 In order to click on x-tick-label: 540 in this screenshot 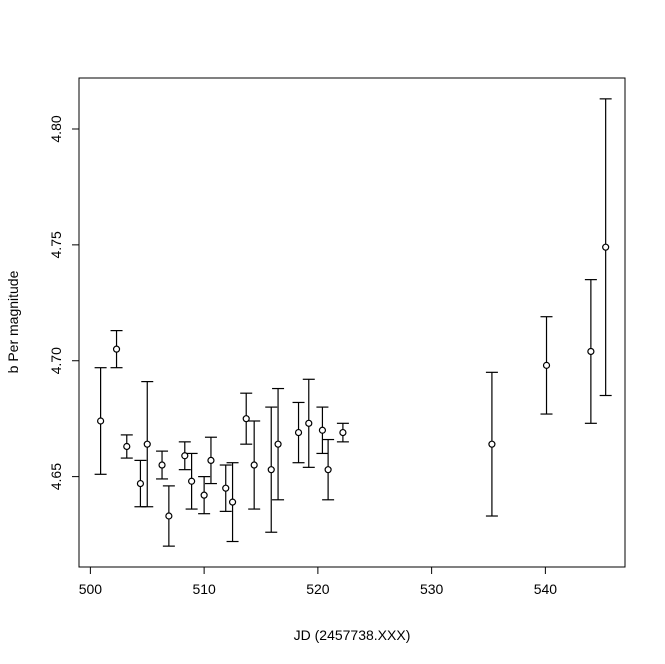, I will do `click(546, 589)`.